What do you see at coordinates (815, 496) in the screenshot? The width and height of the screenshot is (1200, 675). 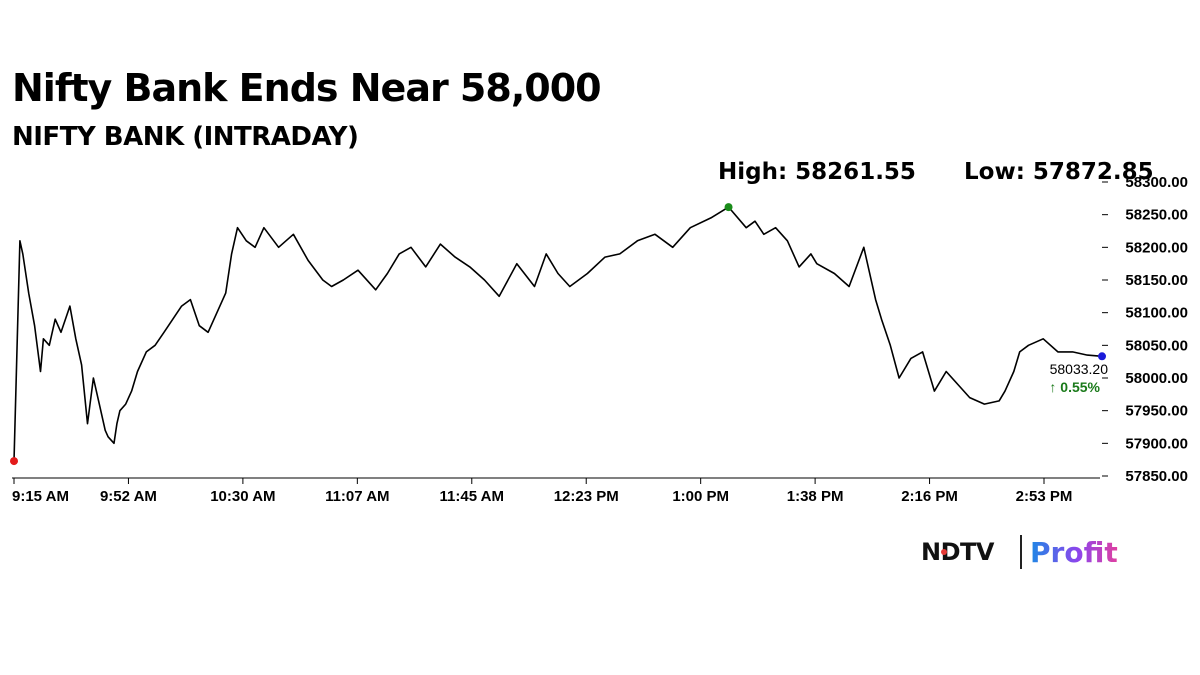 I see `x-tick-label: 1:38 PM` at bounding box center [815, 496].